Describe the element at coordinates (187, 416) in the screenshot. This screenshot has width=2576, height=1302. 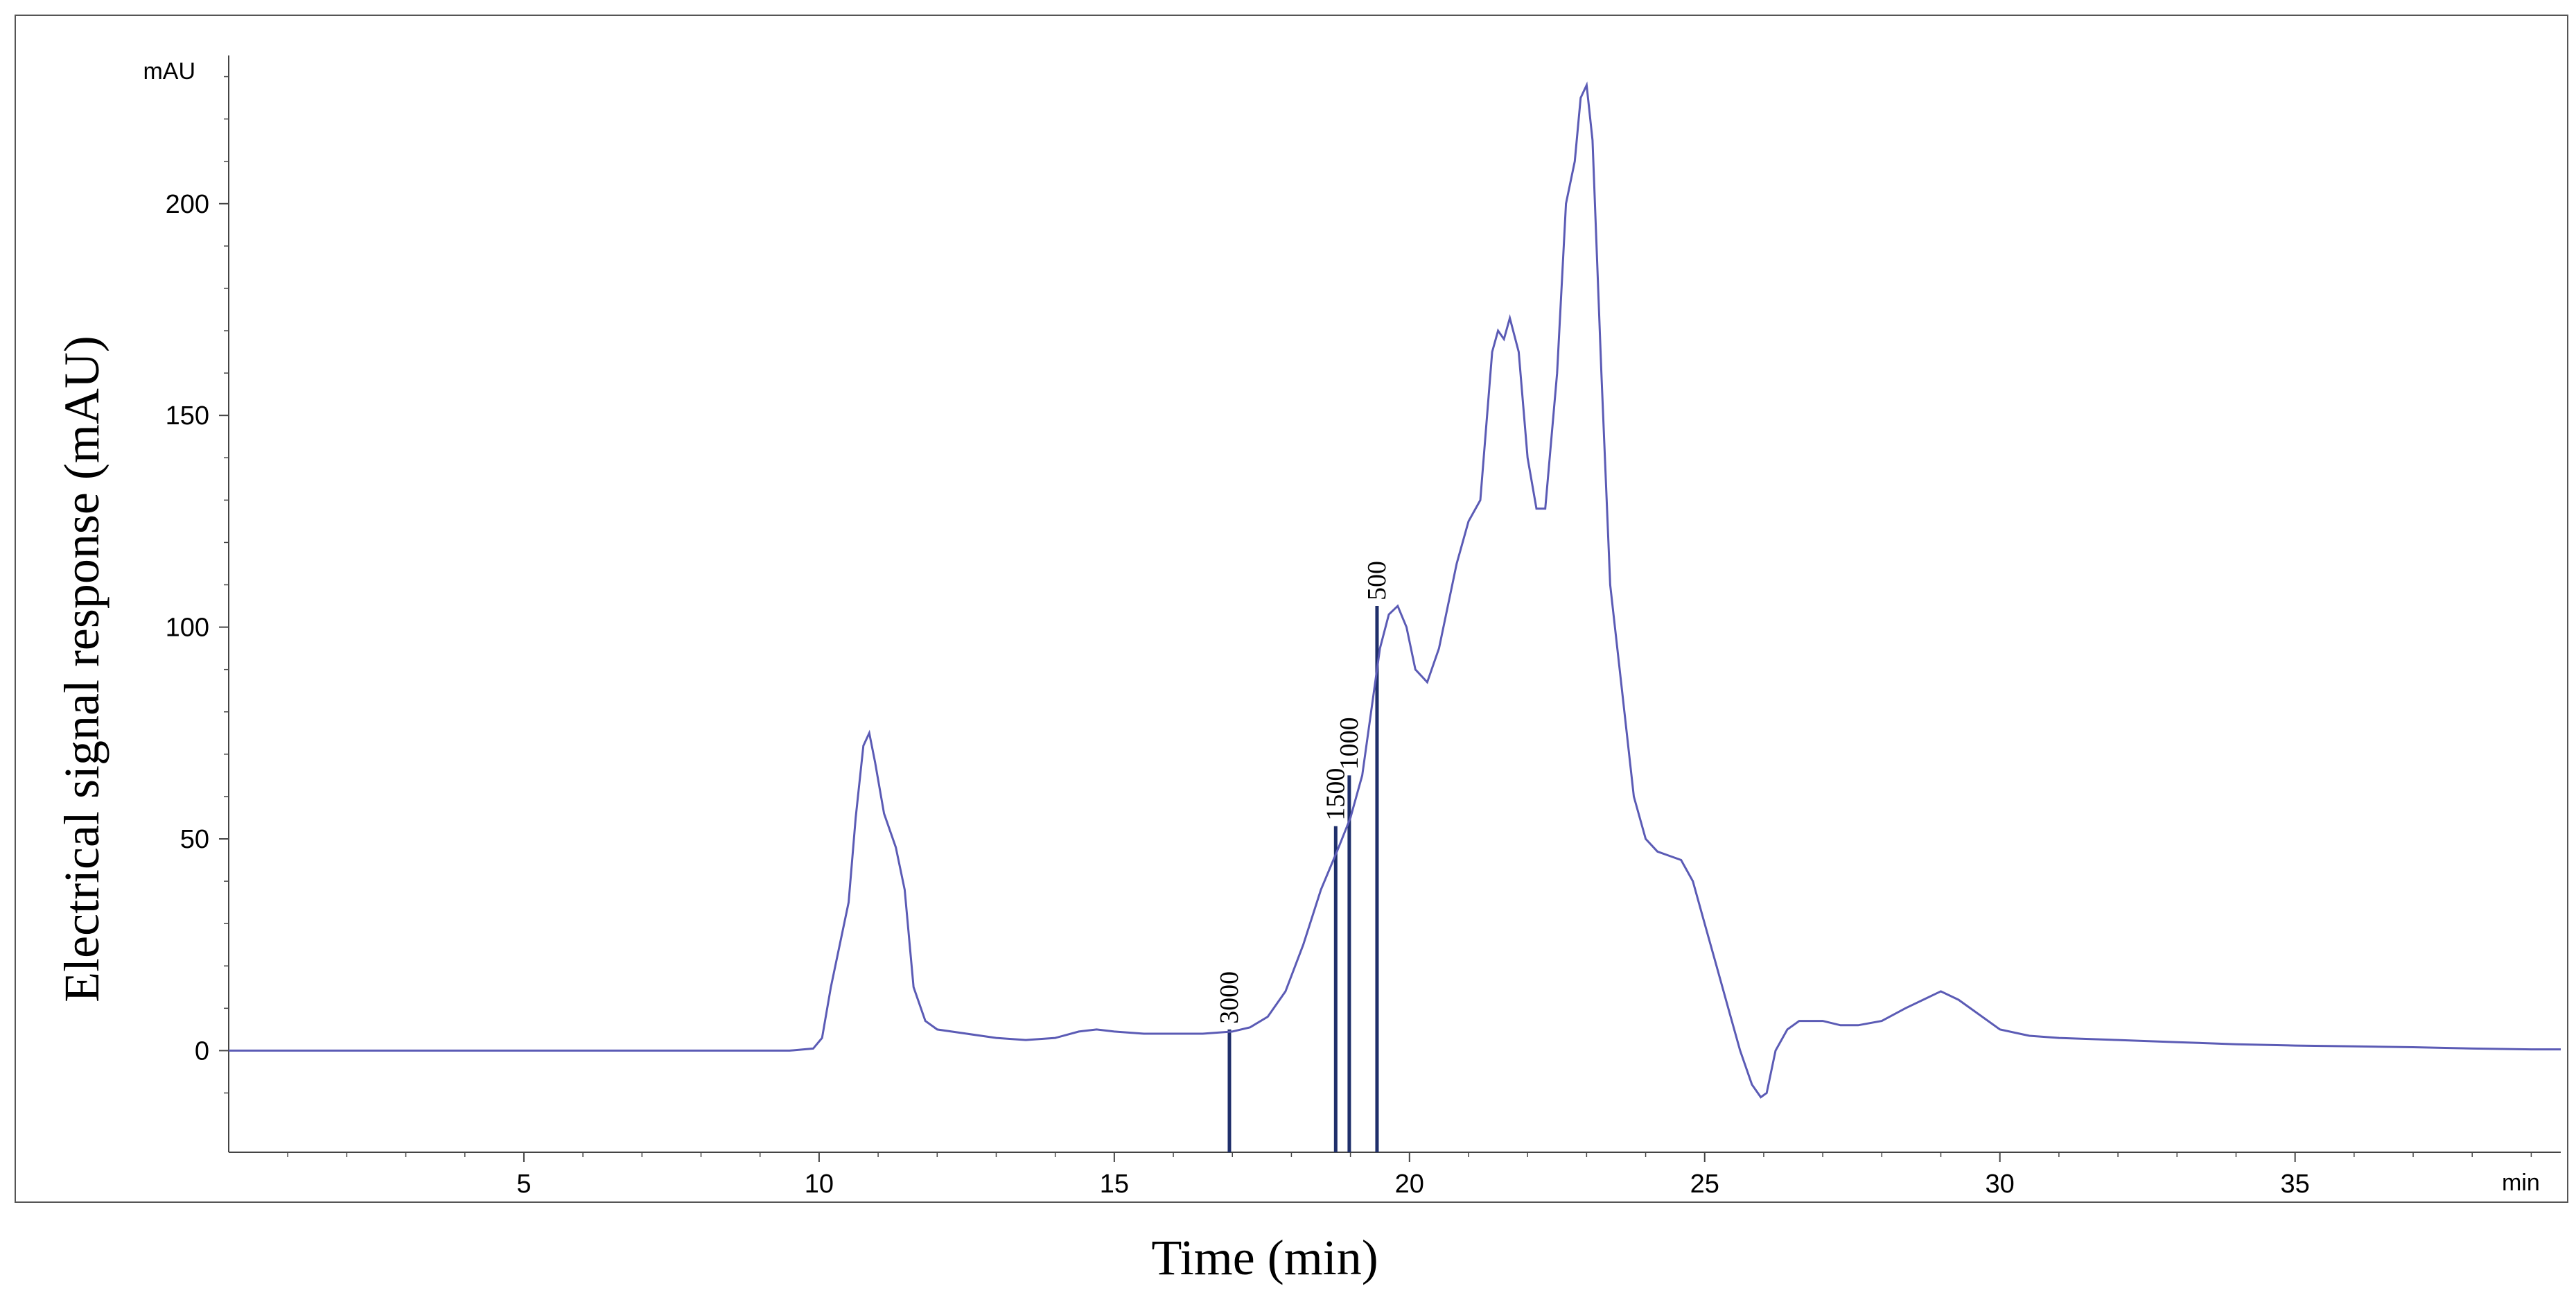
I see `y-tick-label: 150` at that location.